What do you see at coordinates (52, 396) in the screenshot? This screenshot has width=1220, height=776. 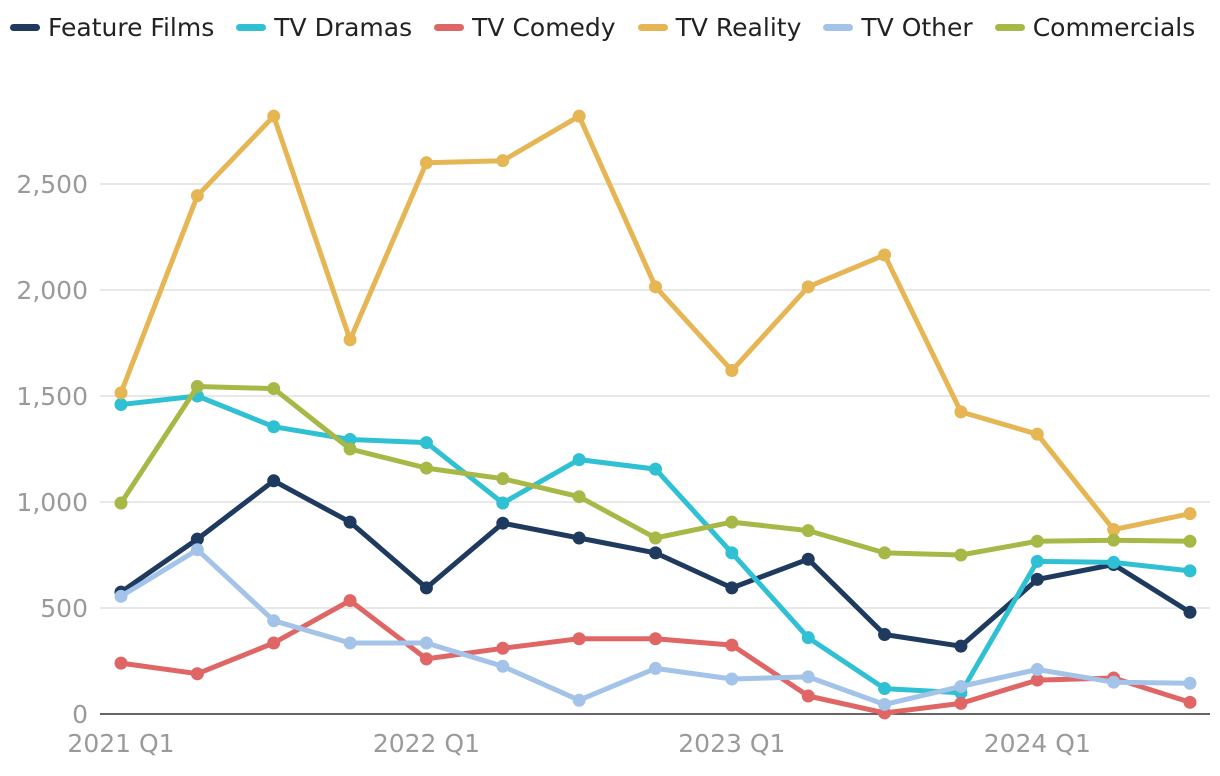 I see `y-tick-label: 1,500` at bounding box center [52, 396].